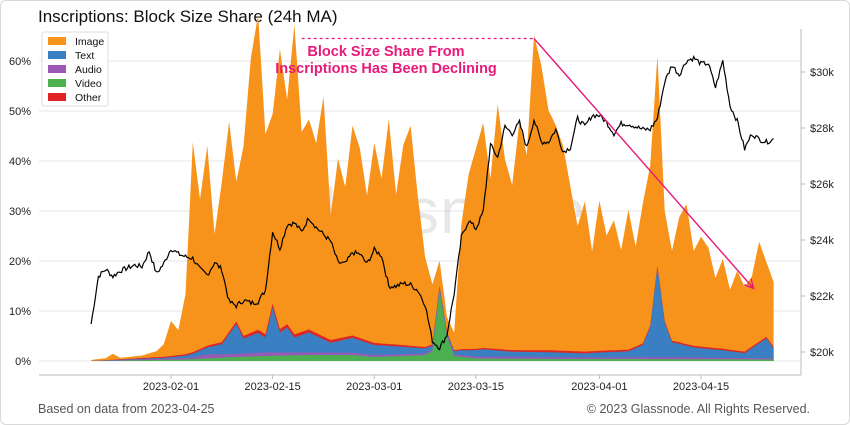  I want to click on data-source-note: Based on data from 2023-04-25, so click(126, 409).